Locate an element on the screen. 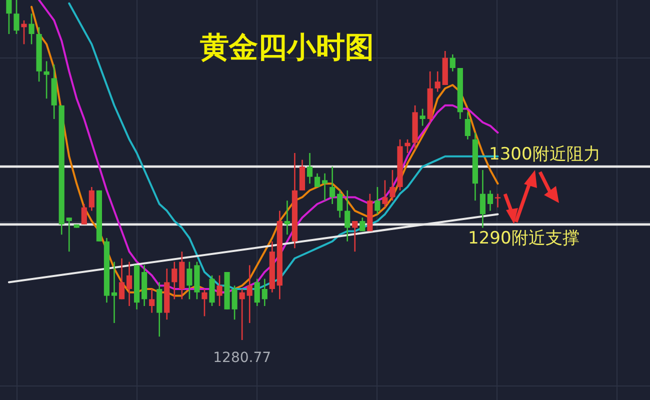  text: 黄金四小时图 is located at coordinates (286, 47).